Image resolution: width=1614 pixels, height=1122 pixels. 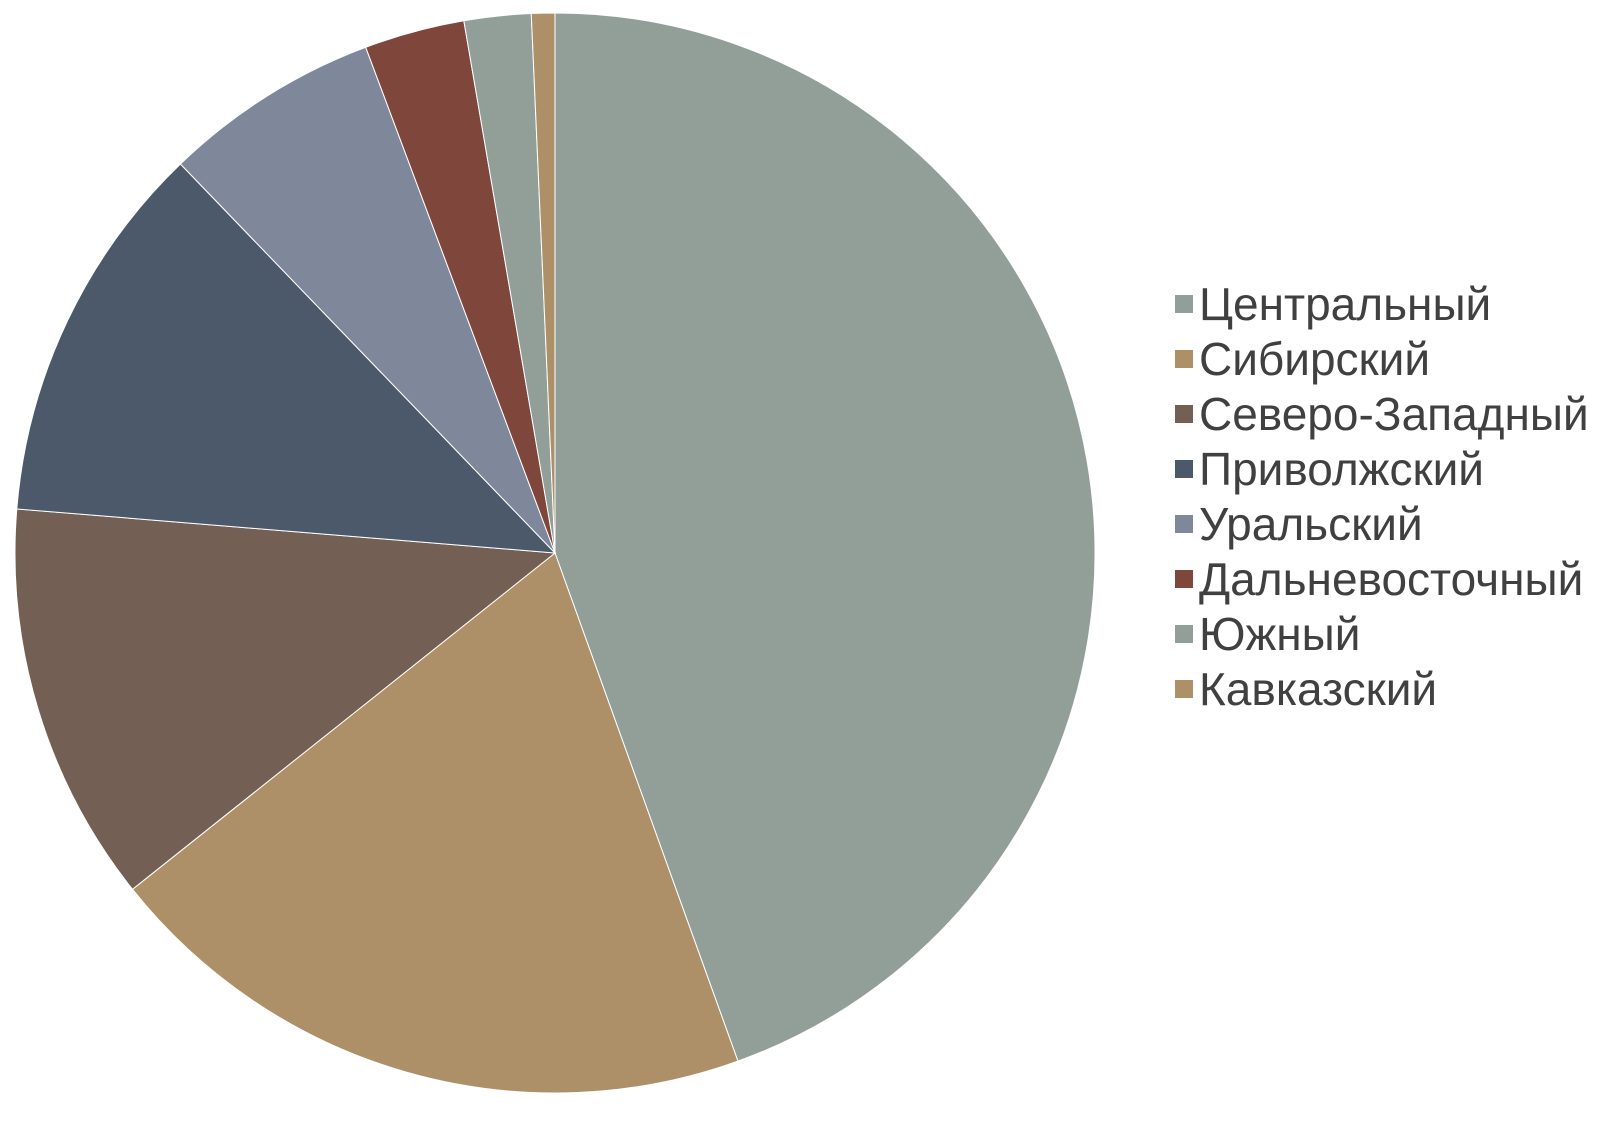 I want to click on legend-item: Дальневосточный, so click(x=1382, y=578).